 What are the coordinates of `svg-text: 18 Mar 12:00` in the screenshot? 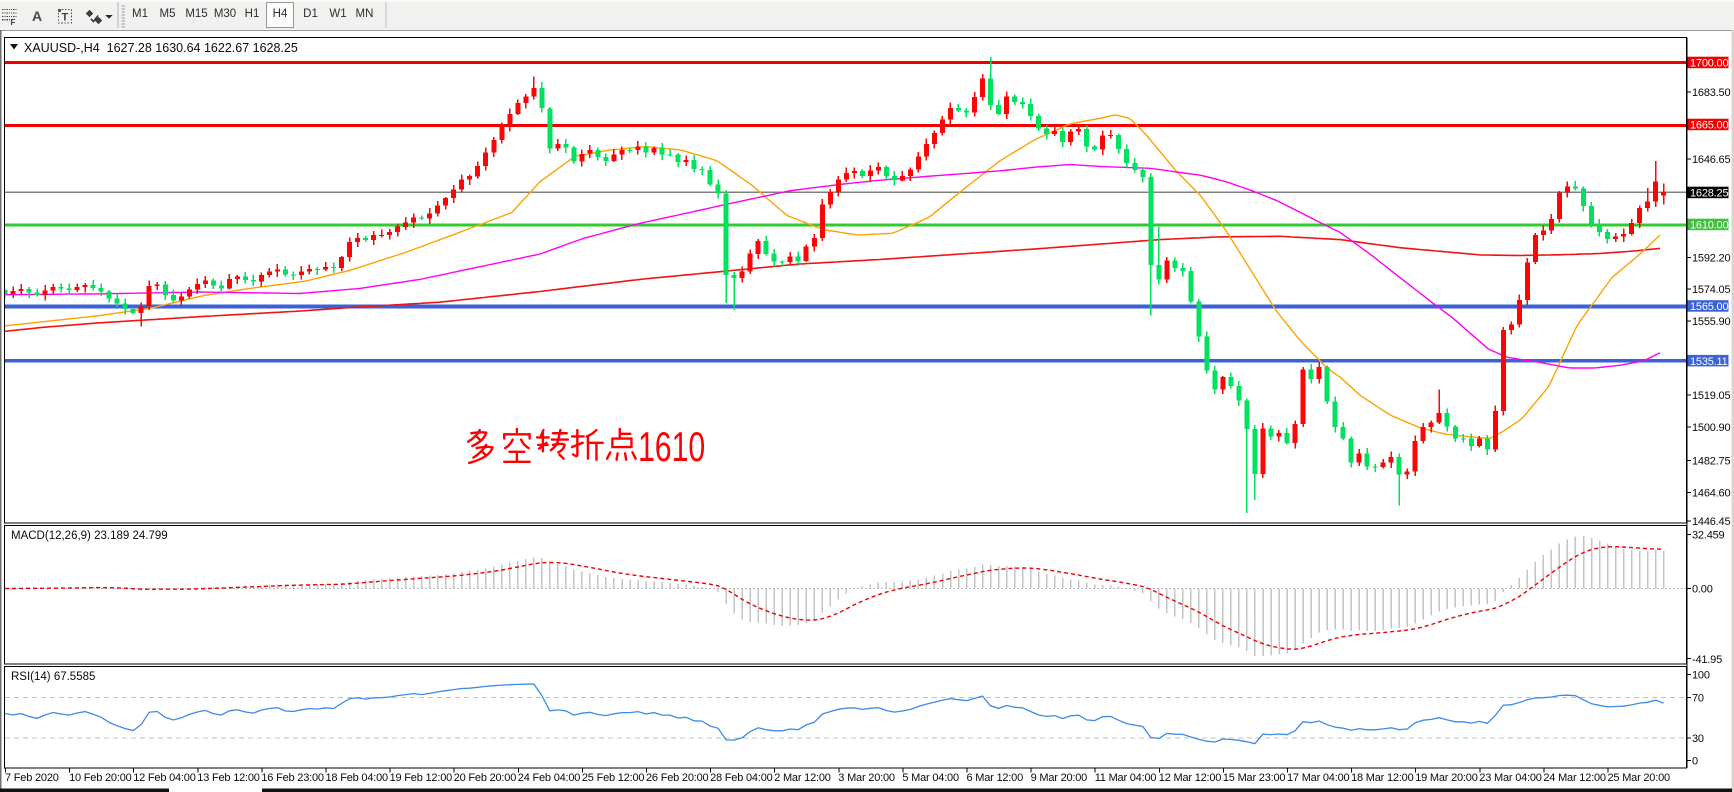 It's located at (1382, 778).